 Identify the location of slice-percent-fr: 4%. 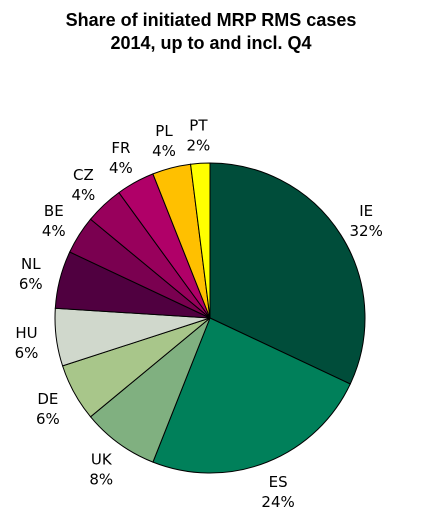
(121, 168).